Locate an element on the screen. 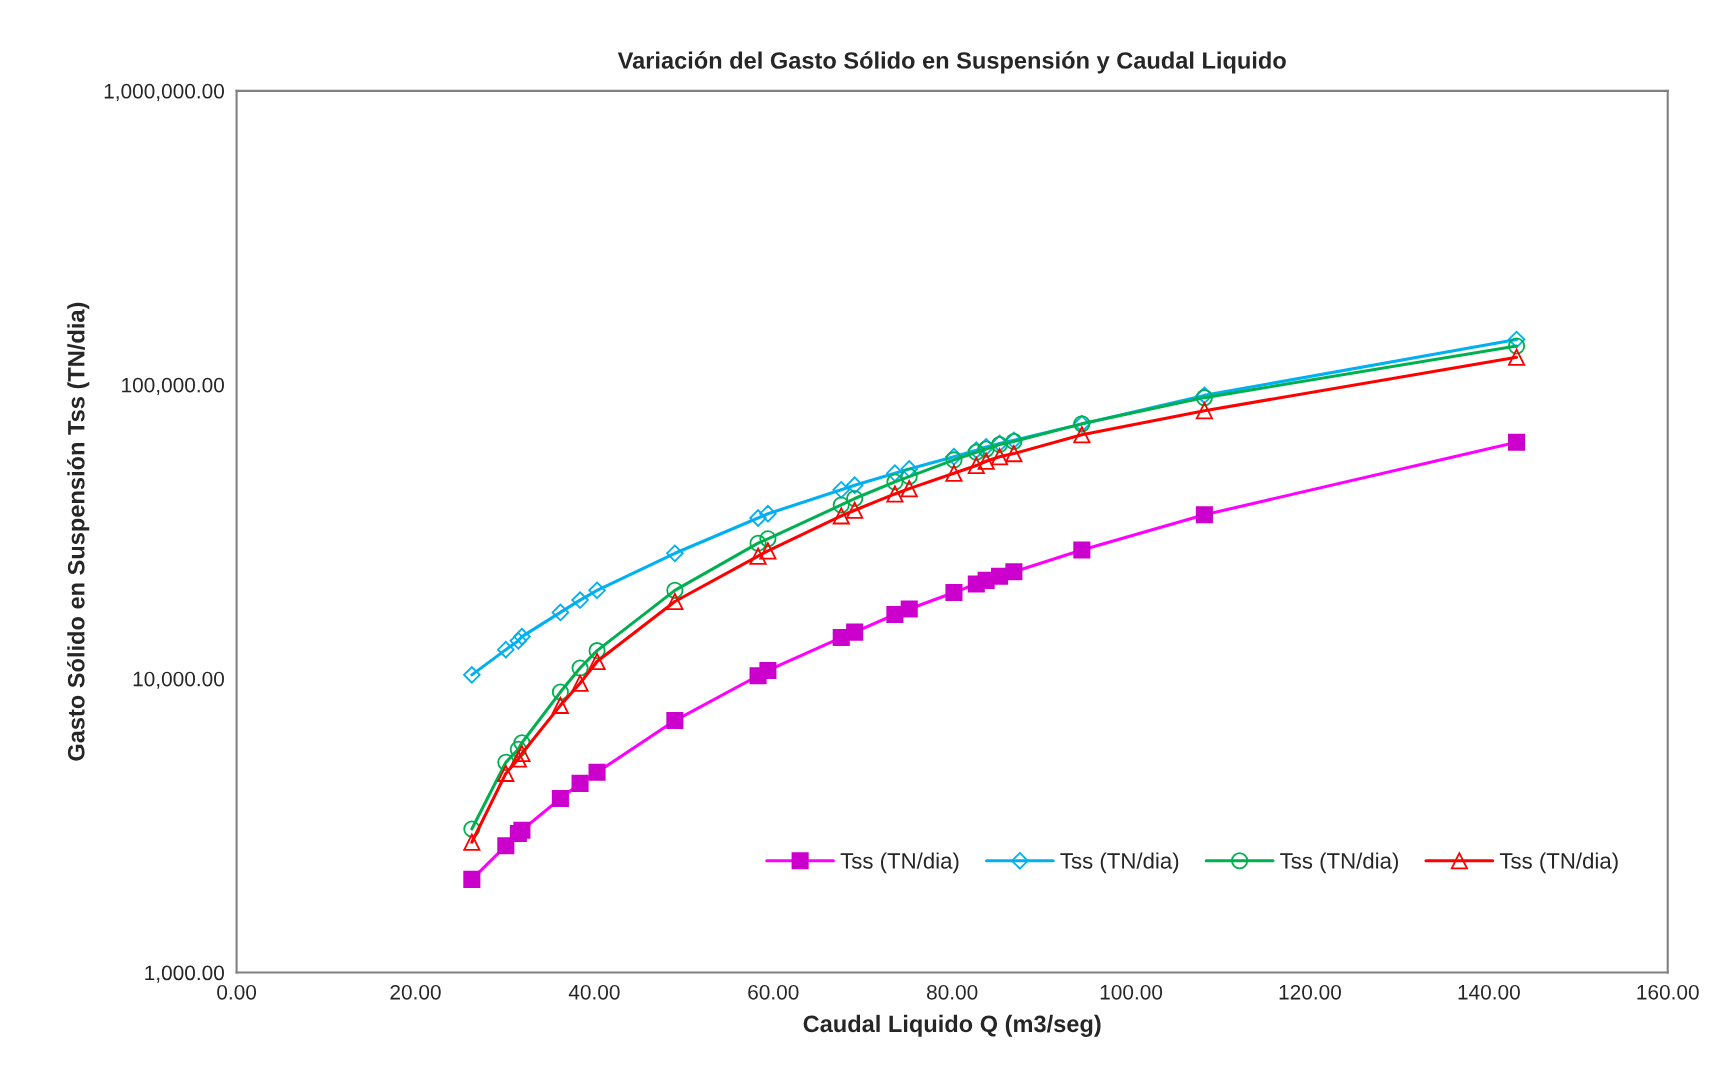  x-tick-label: 140.00 is located at coordinates (1489, 992).